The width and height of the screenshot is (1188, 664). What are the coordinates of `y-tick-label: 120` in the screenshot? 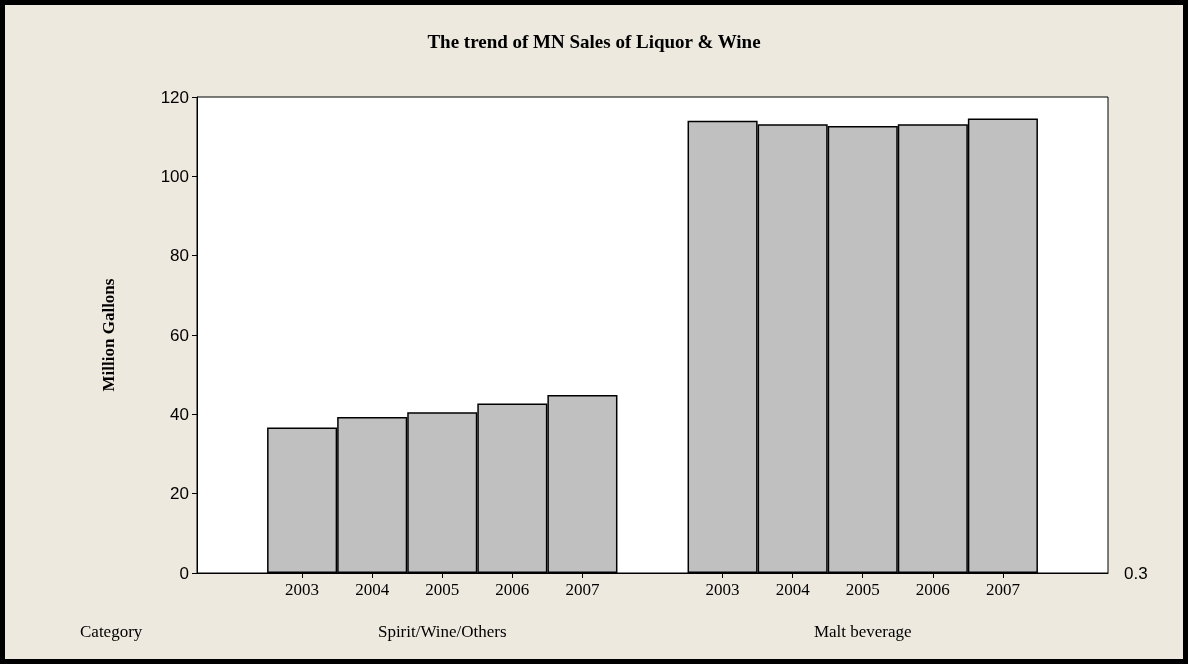 It's located at (174, 97).